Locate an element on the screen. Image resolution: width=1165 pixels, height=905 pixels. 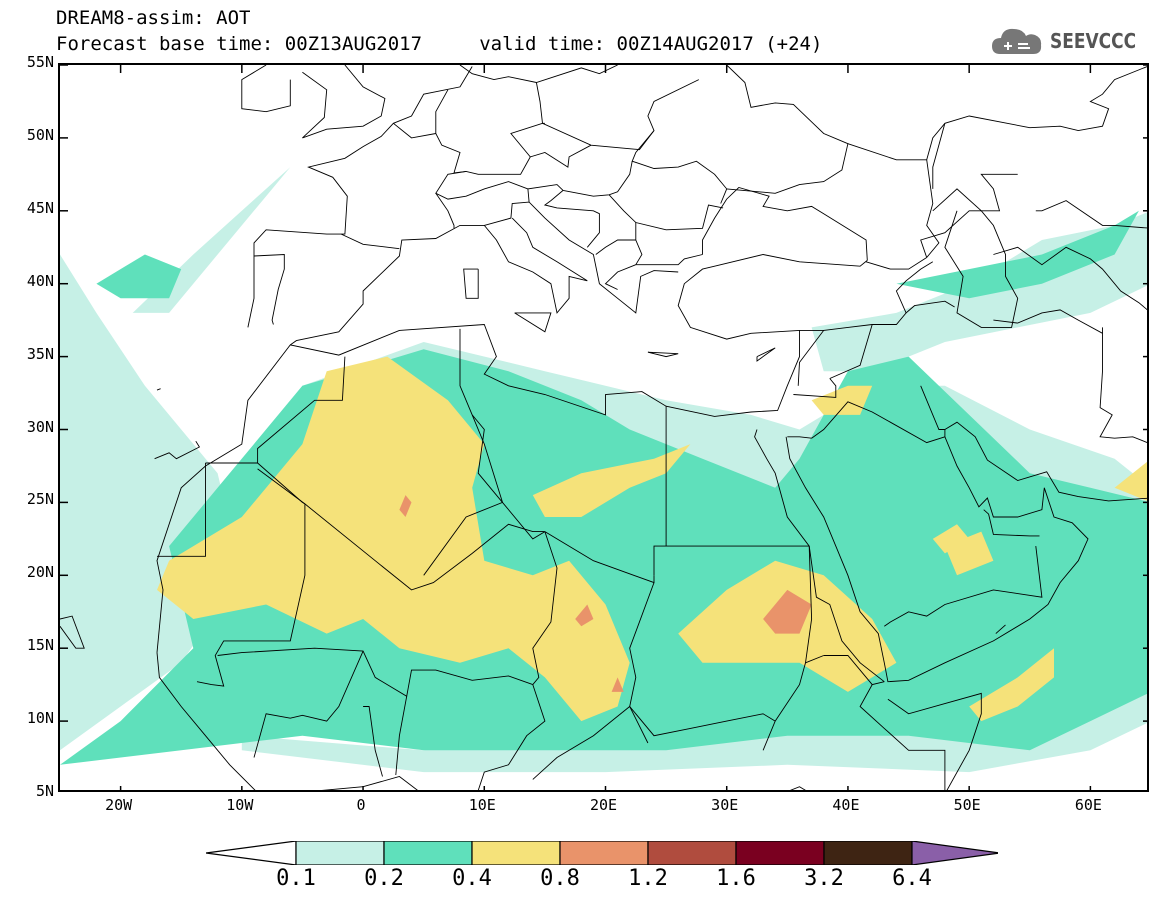
cloud-logo-icon is located at coordinates (1016, 41).